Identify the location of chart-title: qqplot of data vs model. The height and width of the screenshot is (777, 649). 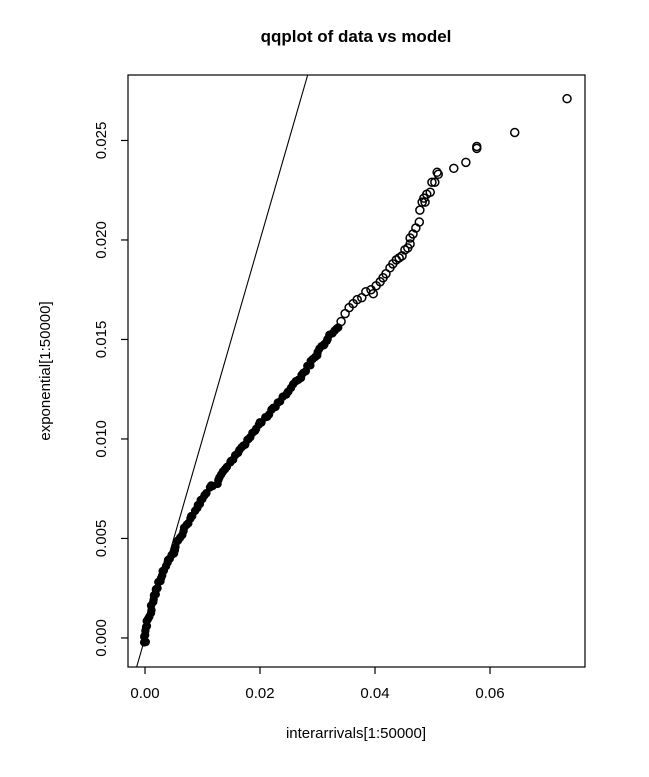
(356, 36).